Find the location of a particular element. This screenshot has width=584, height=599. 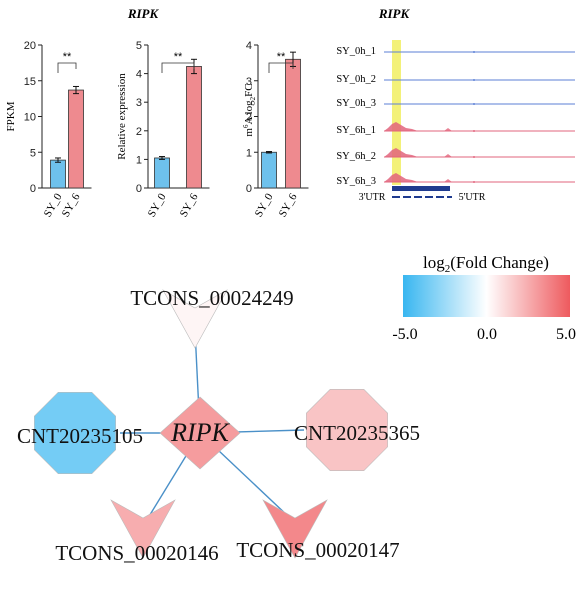

track-label: SY_0h_2 is located at coordinates (356, 79).